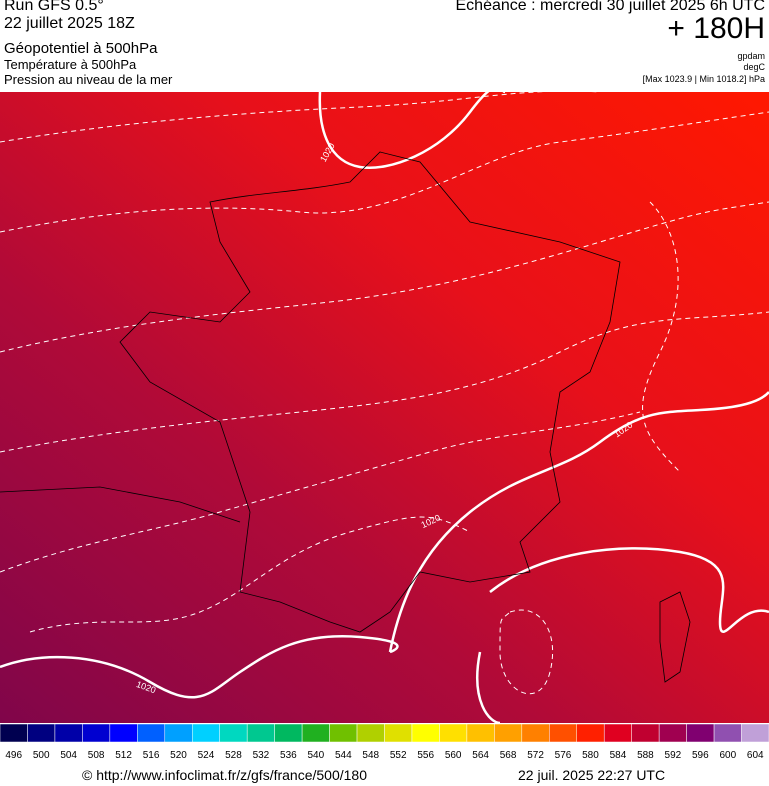 The image size is (769, 786). I want to click on run-title: Run GFS 0.5°, so click(54, 7).